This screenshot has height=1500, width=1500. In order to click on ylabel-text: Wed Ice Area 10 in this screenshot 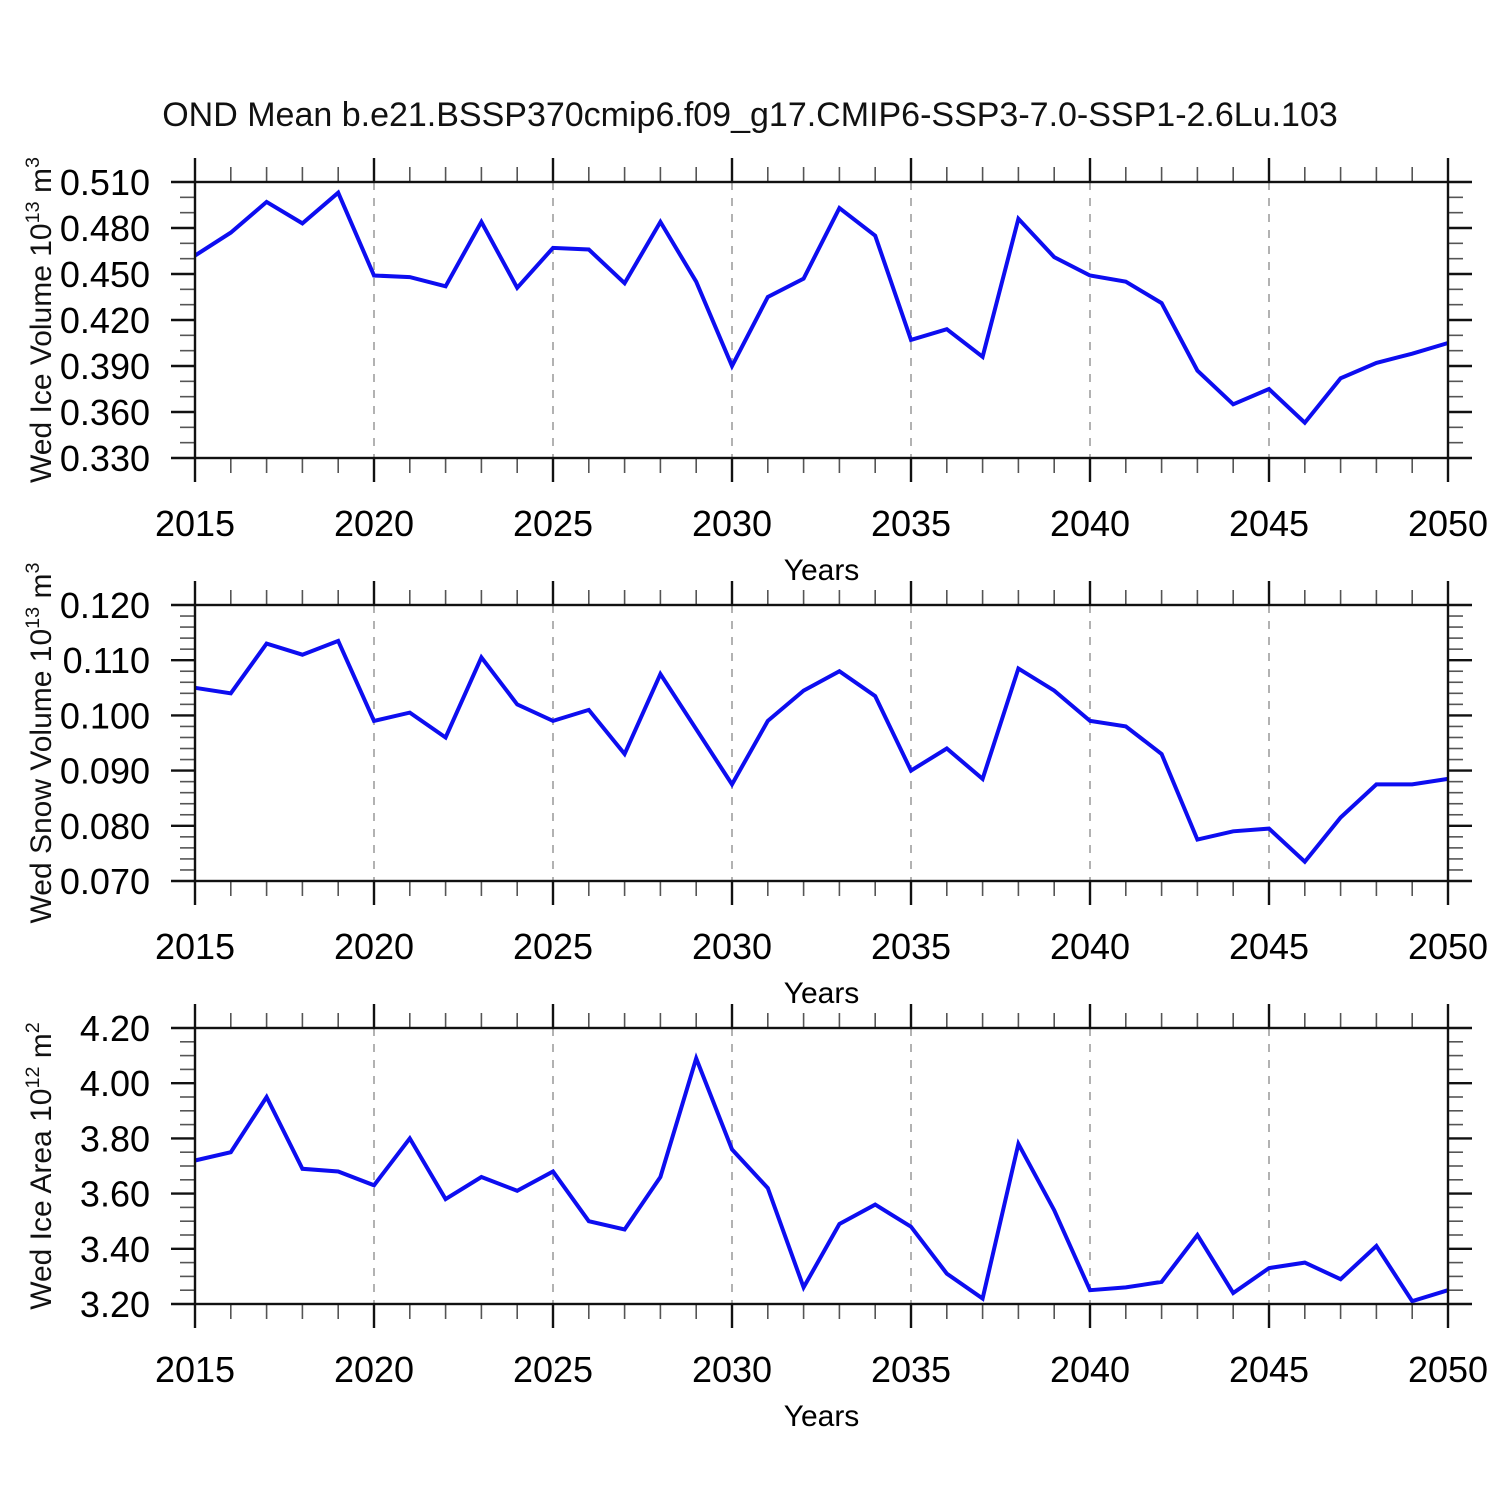, I will do `click(41, 1199)`.